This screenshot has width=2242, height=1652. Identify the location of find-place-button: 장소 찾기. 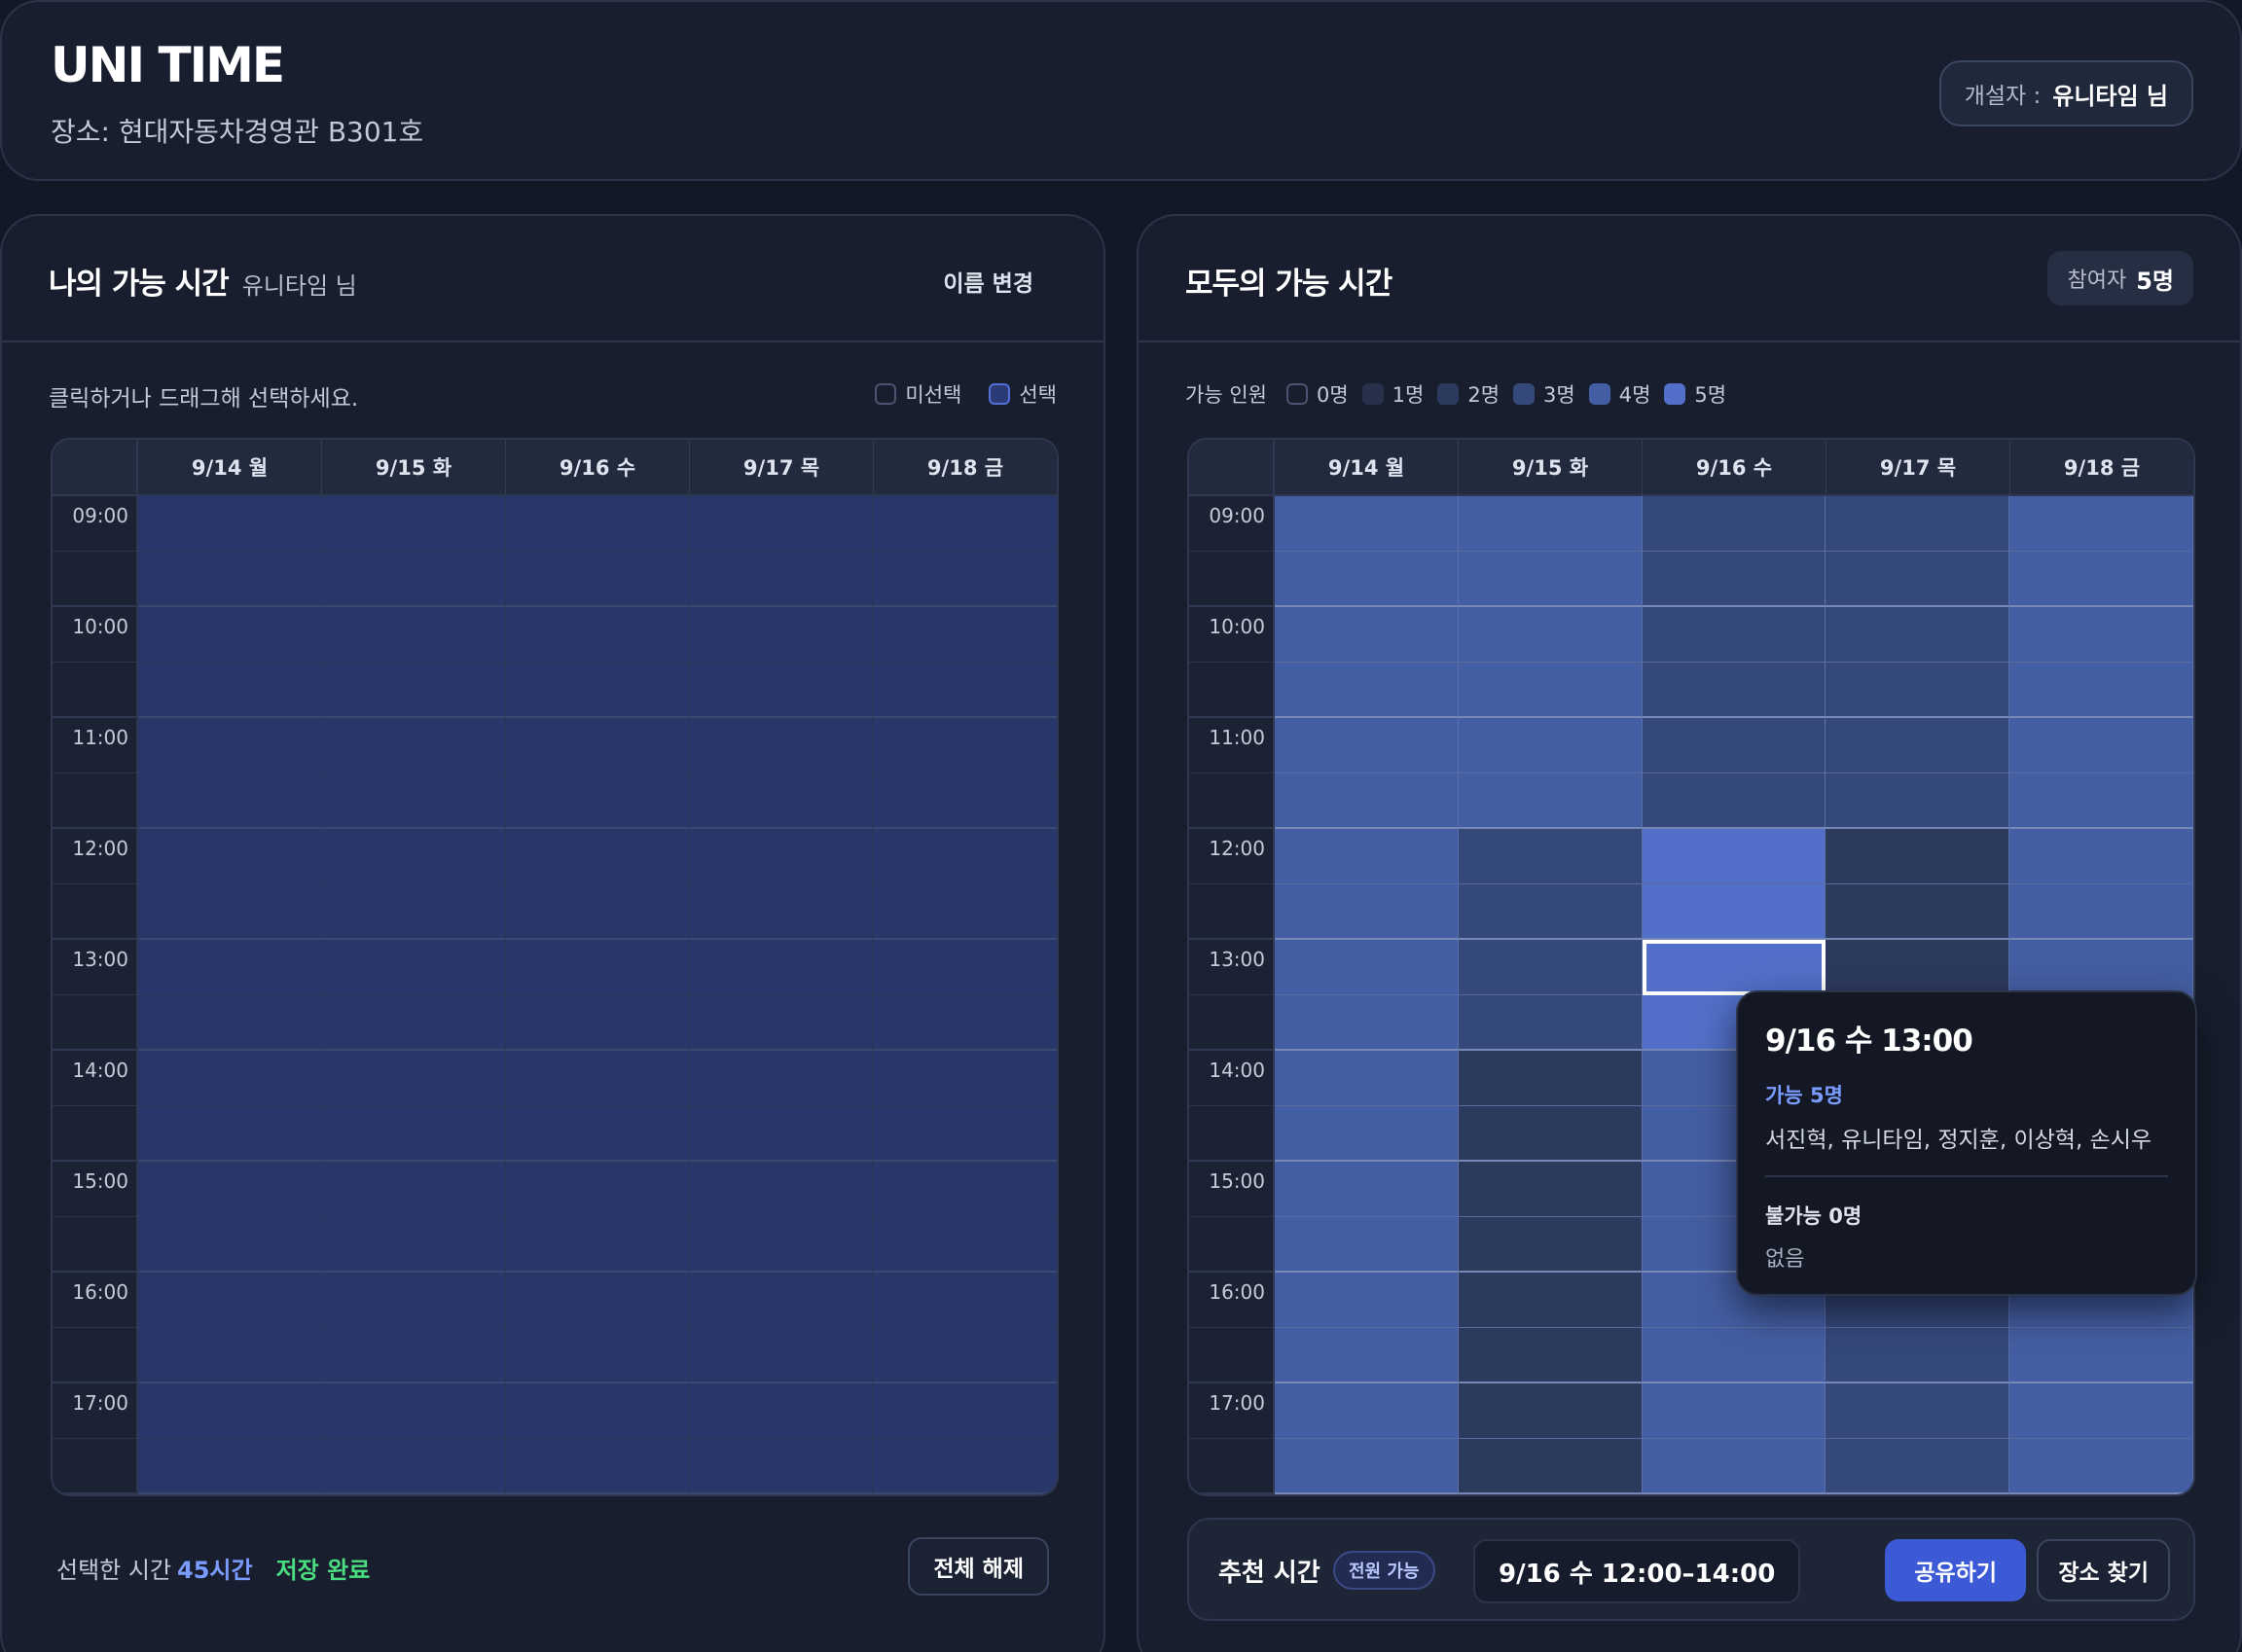
(2103, 1570).